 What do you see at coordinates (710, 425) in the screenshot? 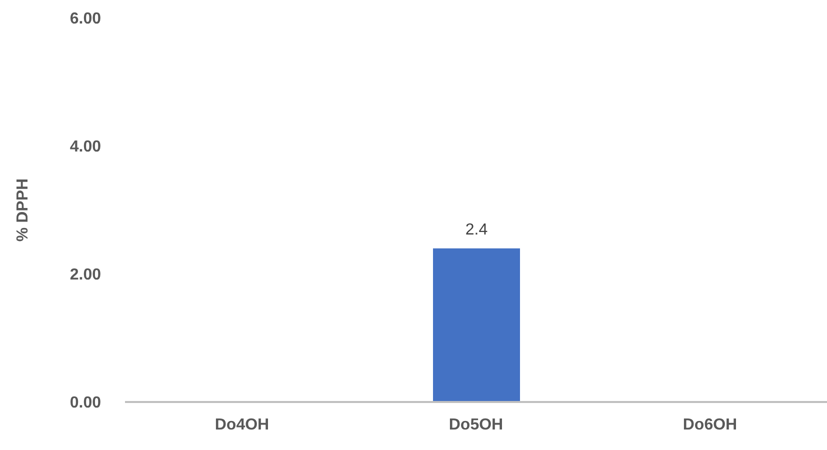
I see `x-tick-label: Do6OH` at bounding box center [710, 425].